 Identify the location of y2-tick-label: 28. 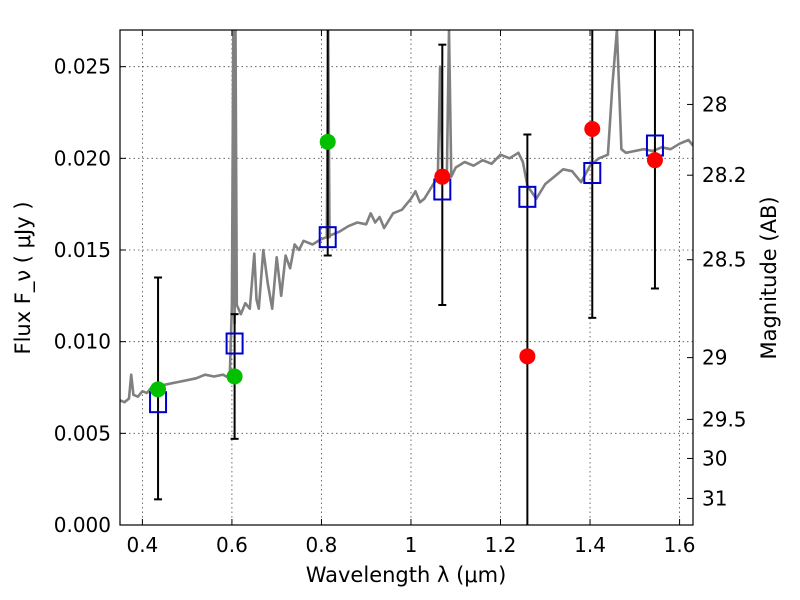
(714, 104).